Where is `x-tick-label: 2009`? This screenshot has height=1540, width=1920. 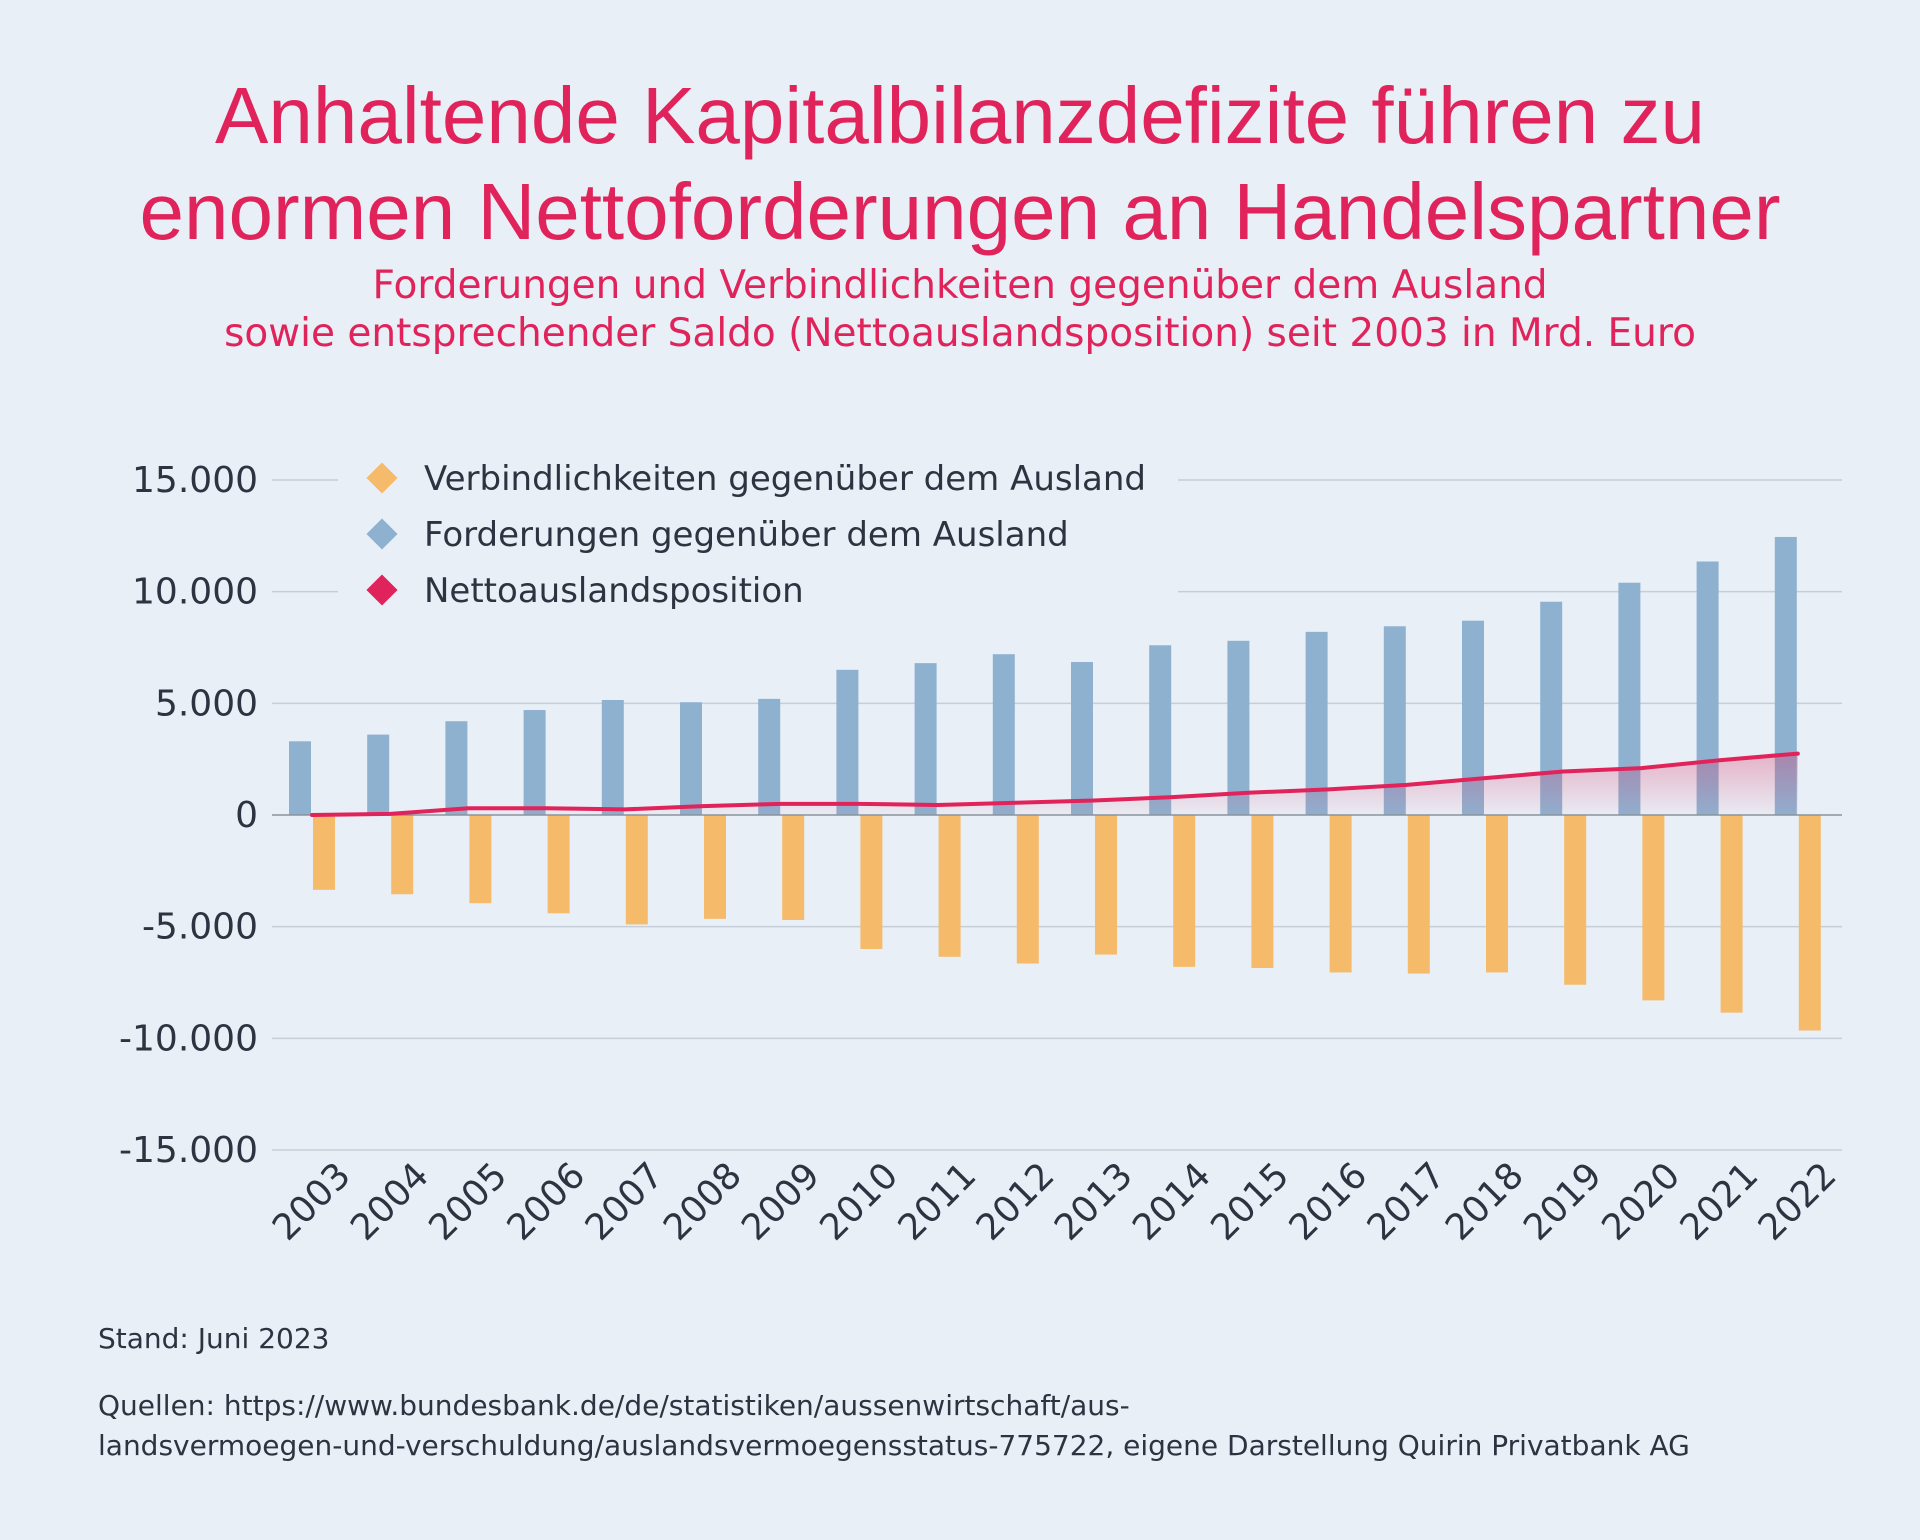 x-tick-label: 2009 is located at coordinates (781, 1202).